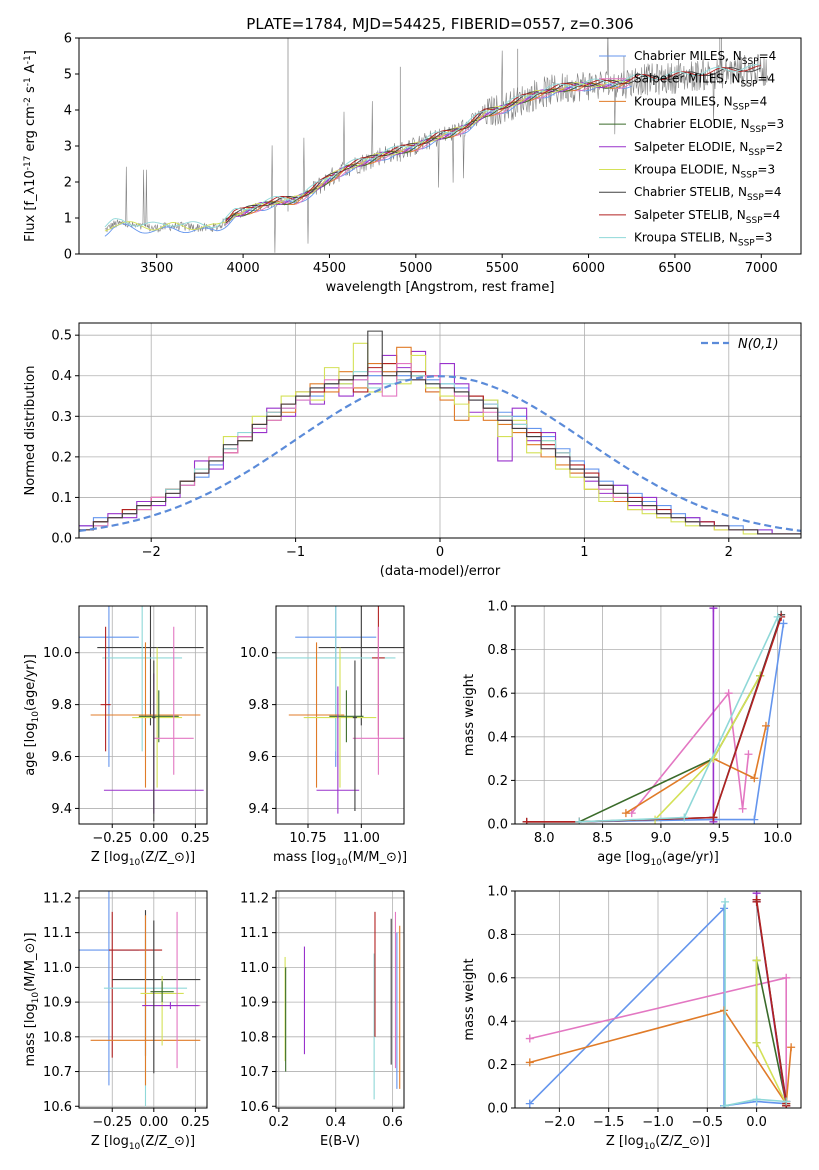  I want to click on weight-vs-Z-ytick-label: 1.0, so click(497, 892).